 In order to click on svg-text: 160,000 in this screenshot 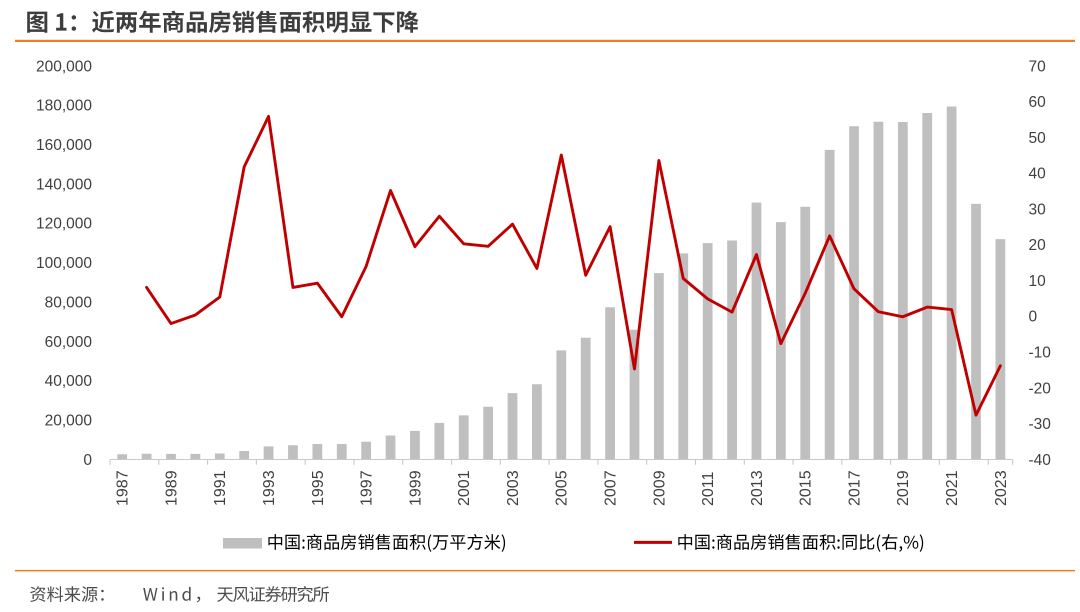, I will do `click(64, 145)`.